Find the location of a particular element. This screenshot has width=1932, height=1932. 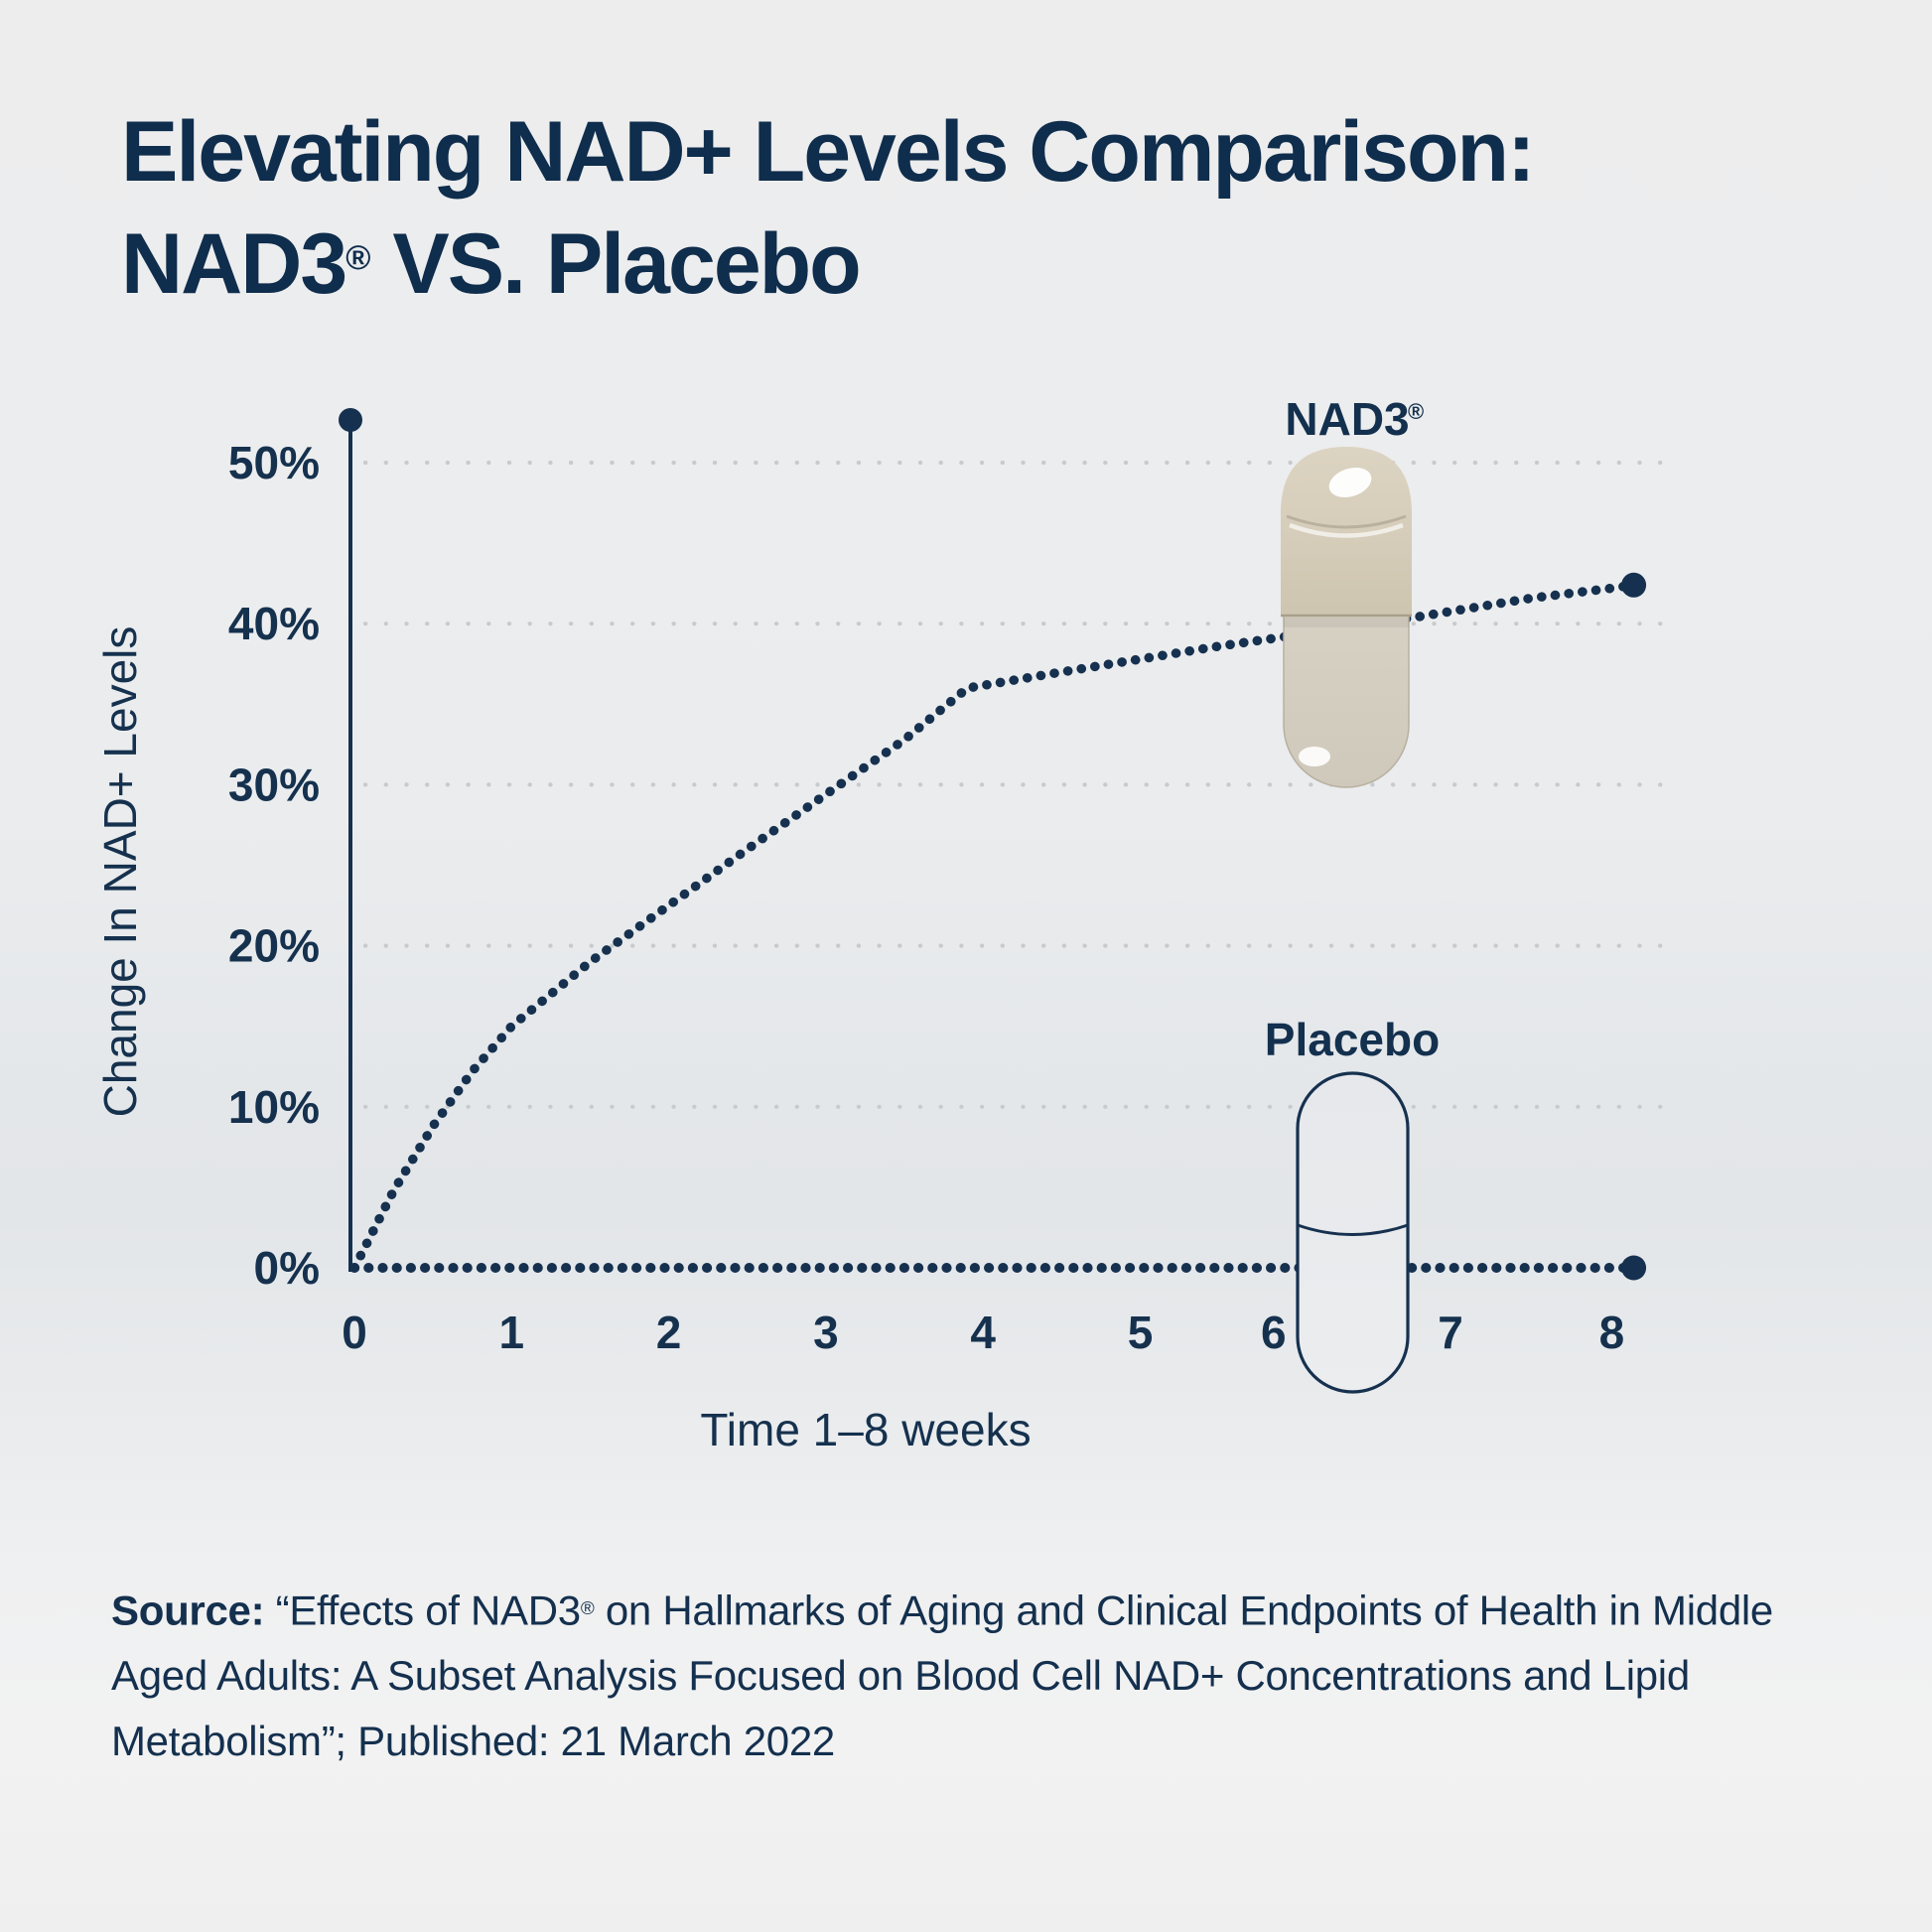

nad3-capsule-highlight-bottom is located at coordinates (1315, 756).